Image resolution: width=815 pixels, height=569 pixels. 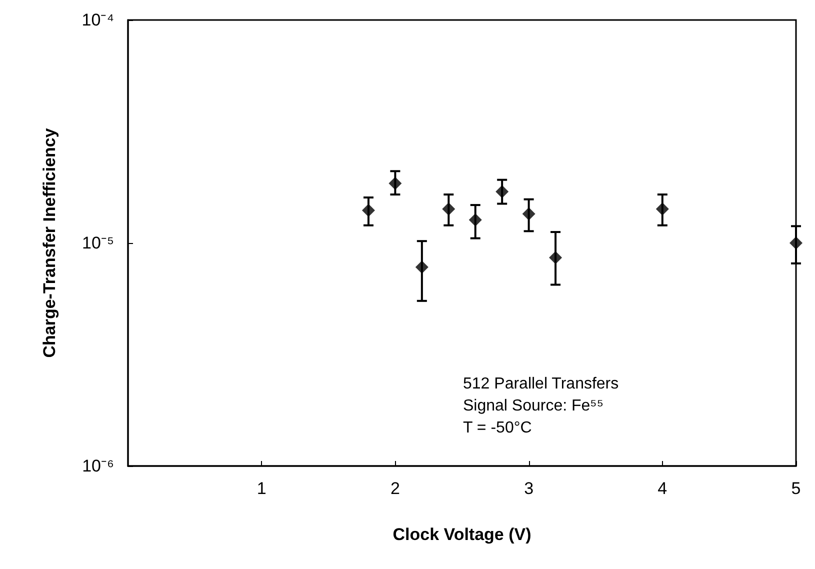 What do you see at coordinates (98, 20) in the screenshot?
I see `y-tick-label: 10⁻⁴` at bounding box center [98, 20].